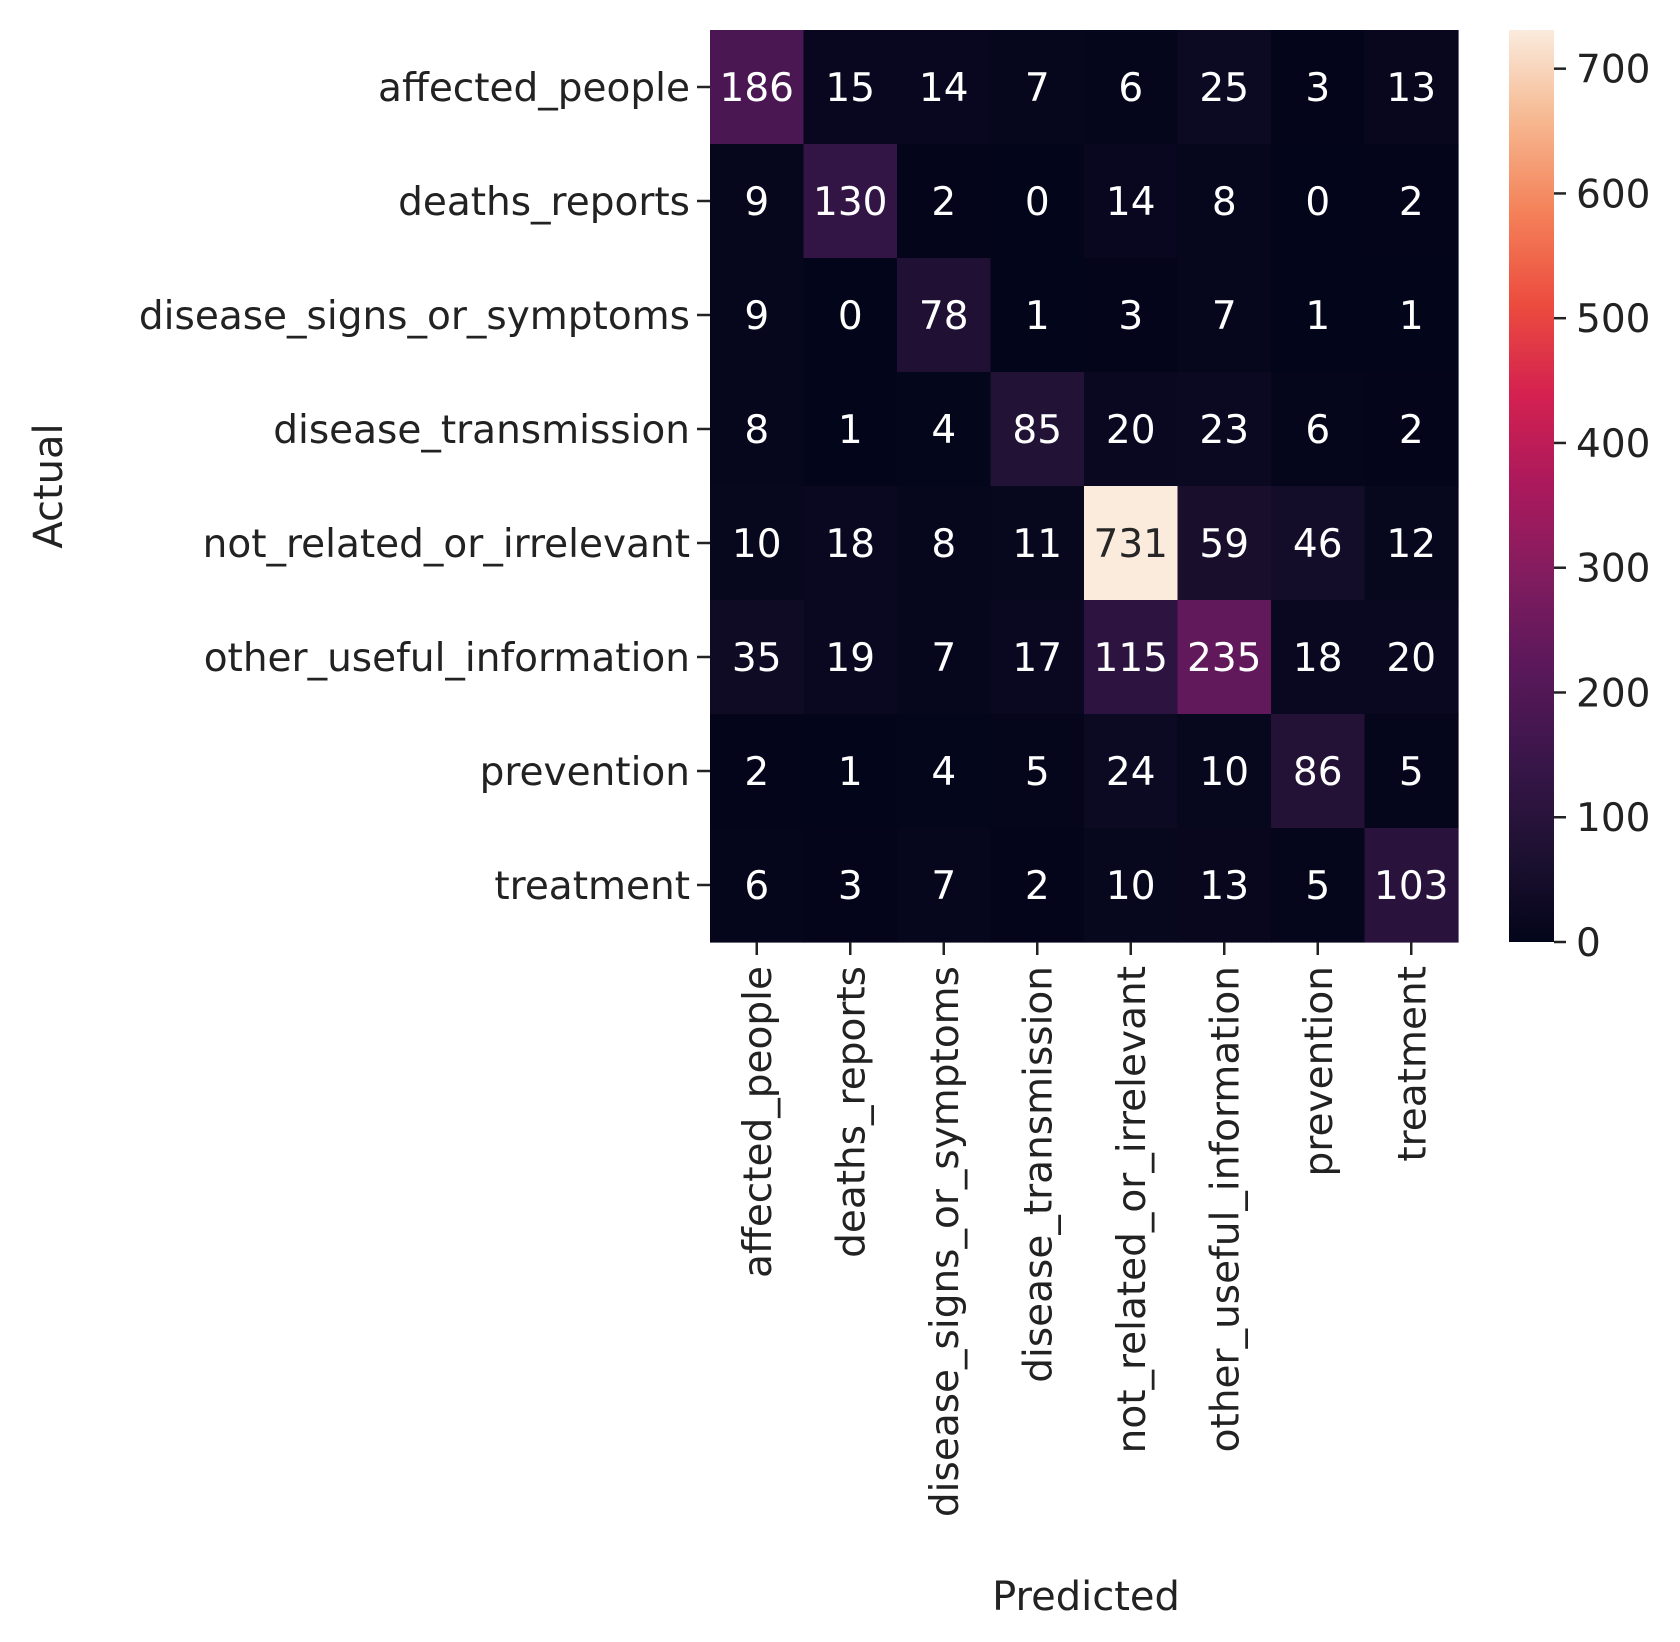  Describe the element at coordinates (1613, 693) in the screenshot. I see `colorbar-tick-label: 200` at that location.